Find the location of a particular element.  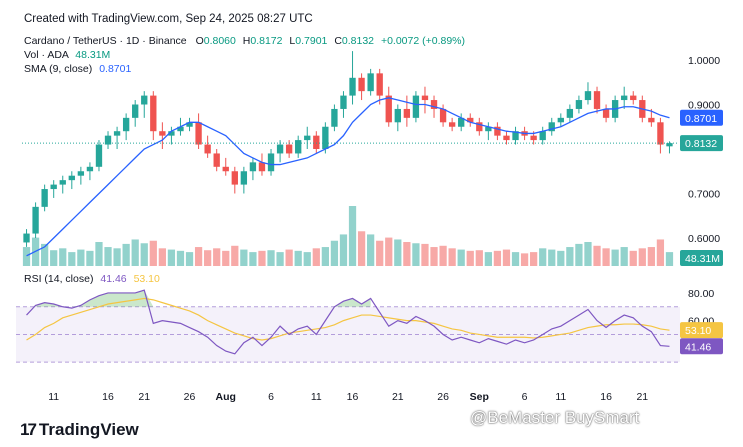

time-tick-label: Aug is located at coordinates (226, 397).